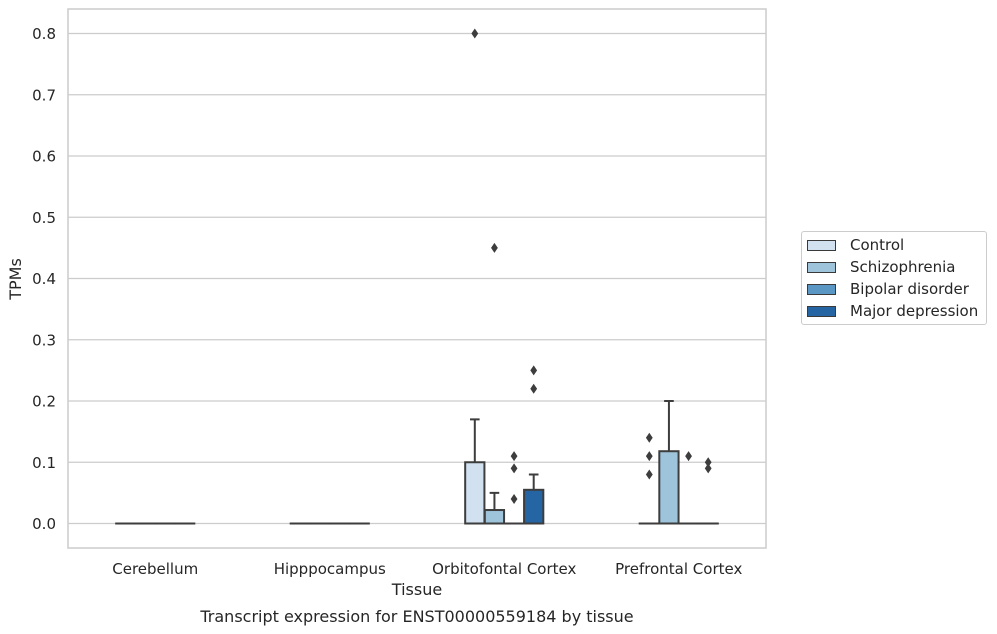 Image resolution: width=997 pixels, height=634 pixels. What do you see at coordinates (44, 218) in the screenshot?
I see `y-tick-label: 0.5` at bounding box center [44, 218].